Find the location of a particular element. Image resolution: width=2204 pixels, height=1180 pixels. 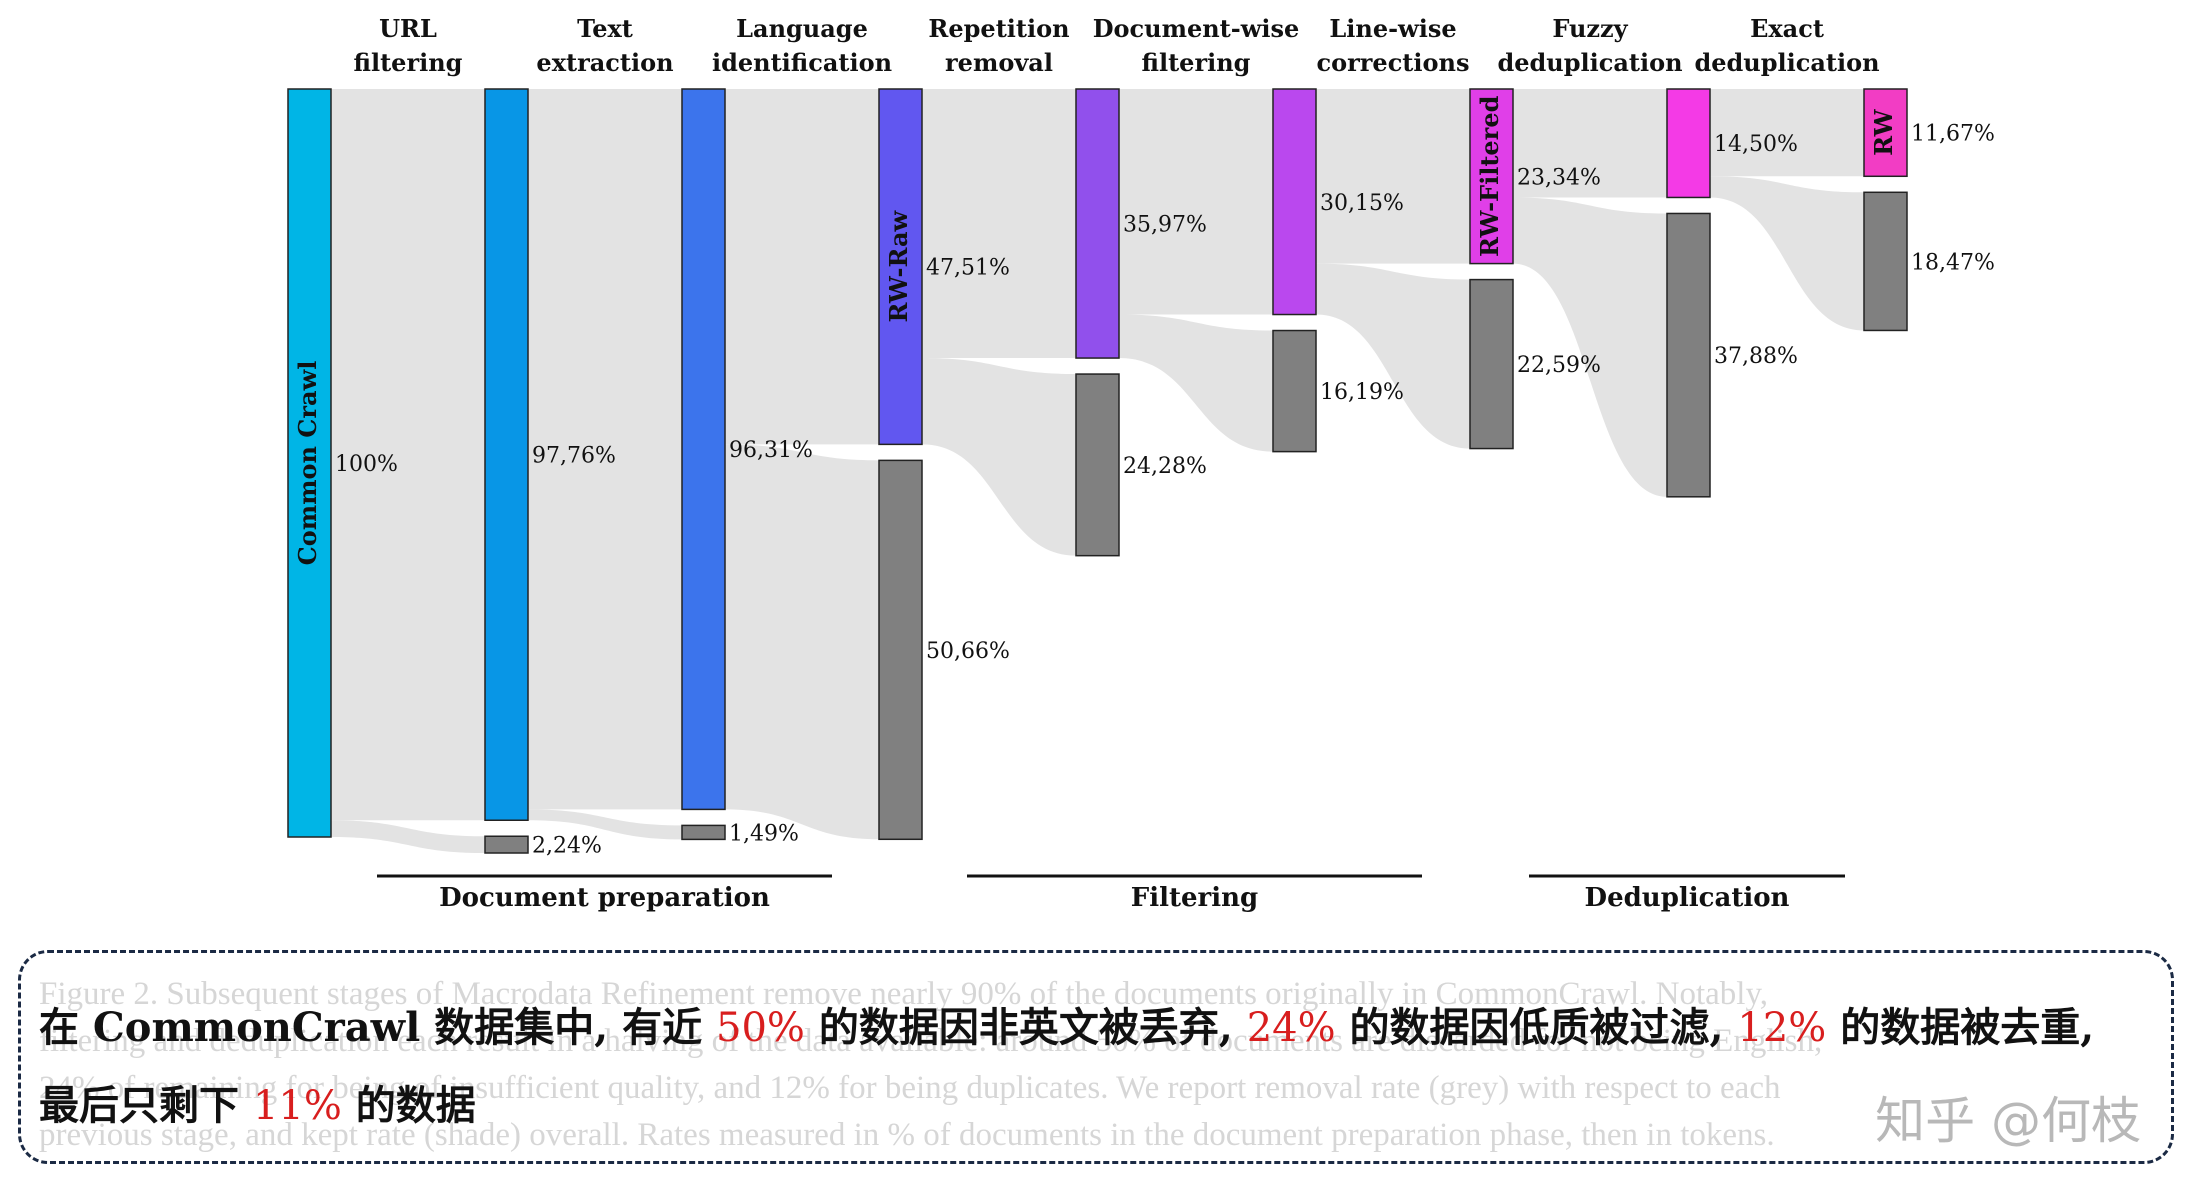

removed-label-4: 24,28% is located at coordinates (1165, 466).